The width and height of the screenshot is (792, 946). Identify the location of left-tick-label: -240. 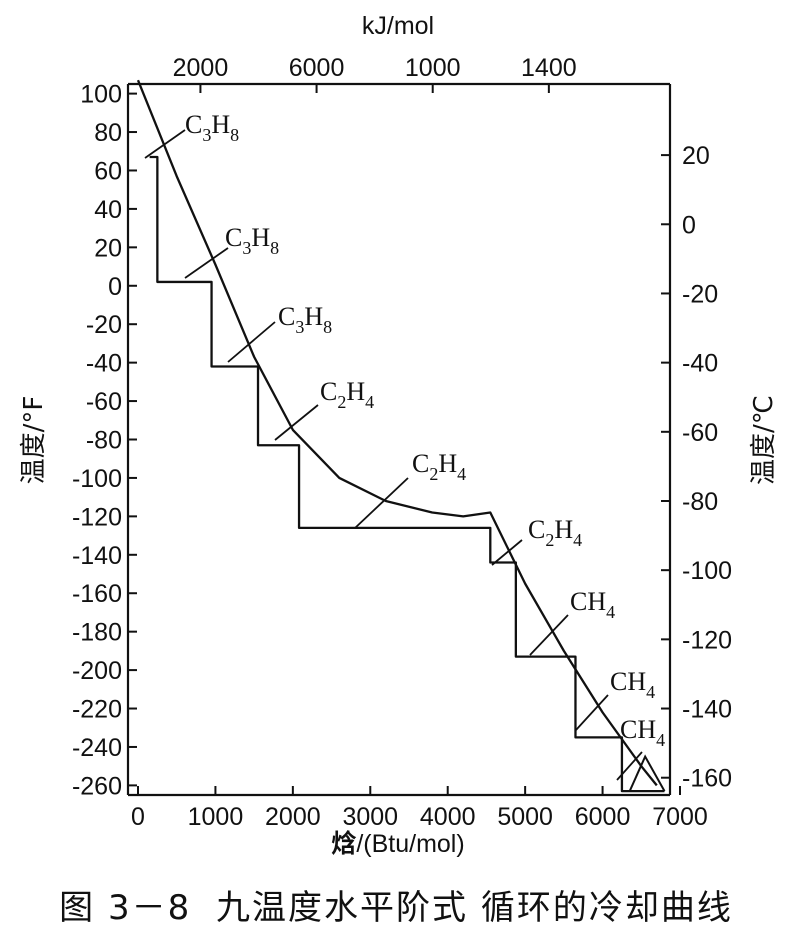
(97, 748).